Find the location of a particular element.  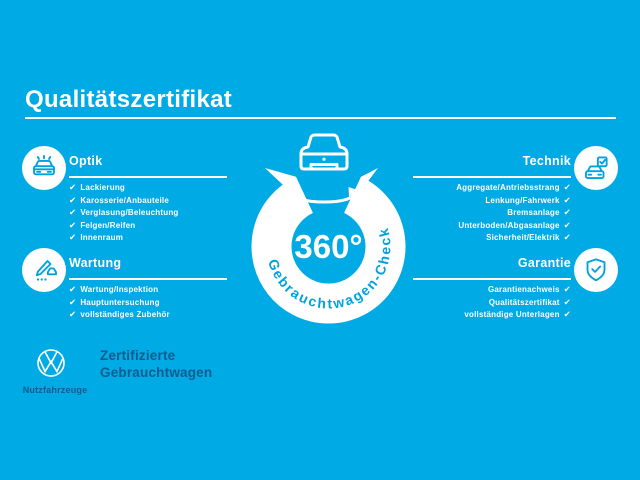

ring-tip-left is located at coordinates (289, 190).